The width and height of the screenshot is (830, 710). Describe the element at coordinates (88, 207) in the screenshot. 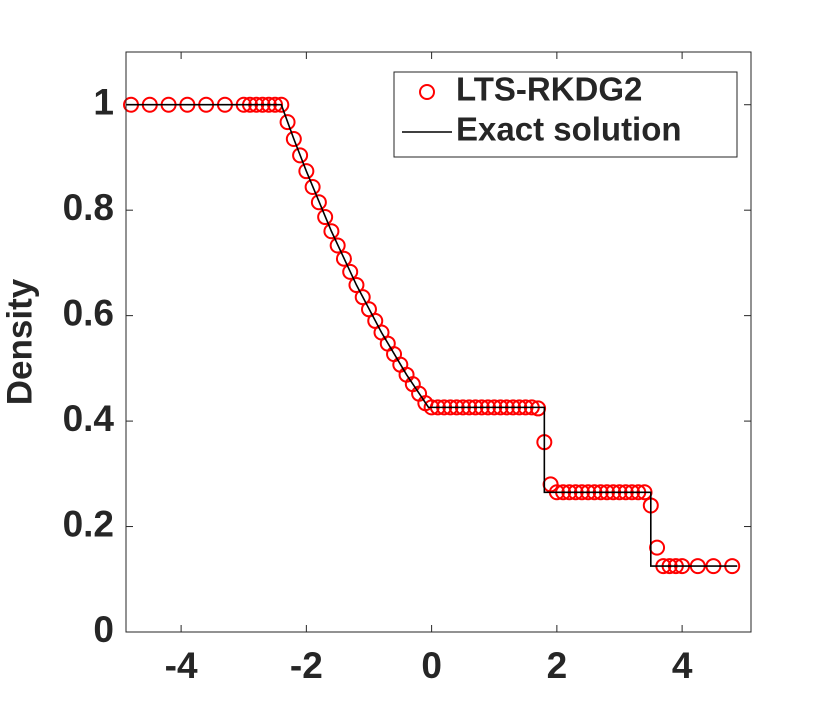

I see `y-tick-label: 0.8` at that location.